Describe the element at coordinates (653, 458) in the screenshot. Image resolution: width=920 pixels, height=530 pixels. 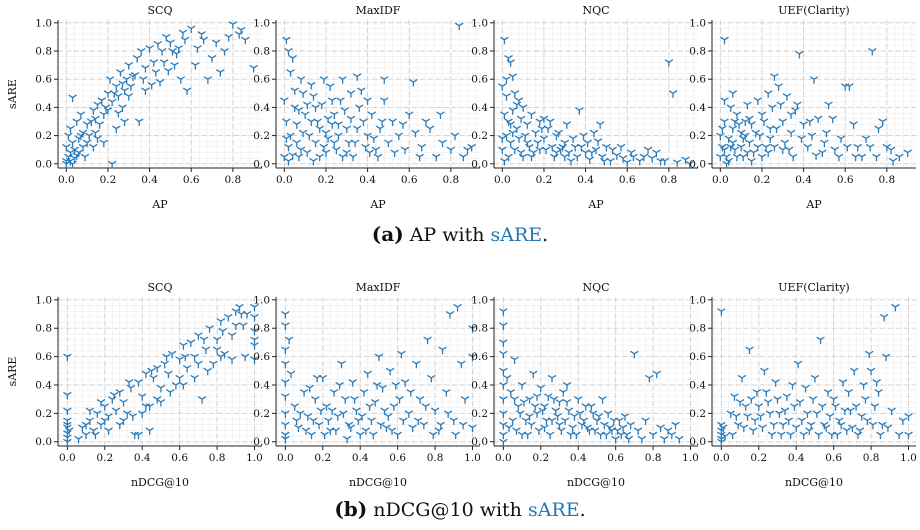
I see `x-tick-label: 0.8` at that location.